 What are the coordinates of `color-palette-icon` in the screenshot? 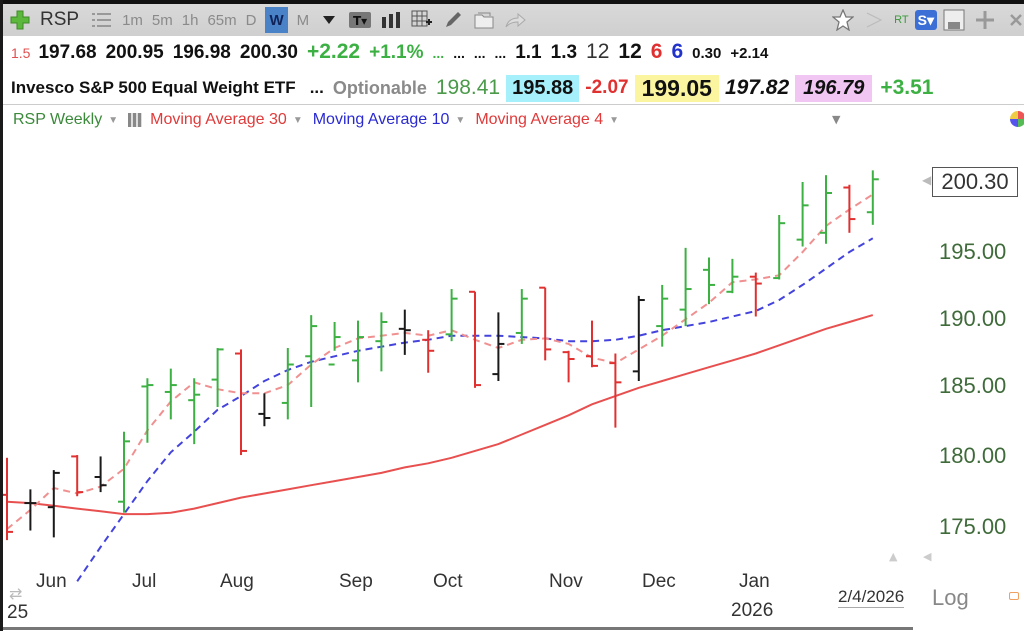 It's located at (1017, 119).